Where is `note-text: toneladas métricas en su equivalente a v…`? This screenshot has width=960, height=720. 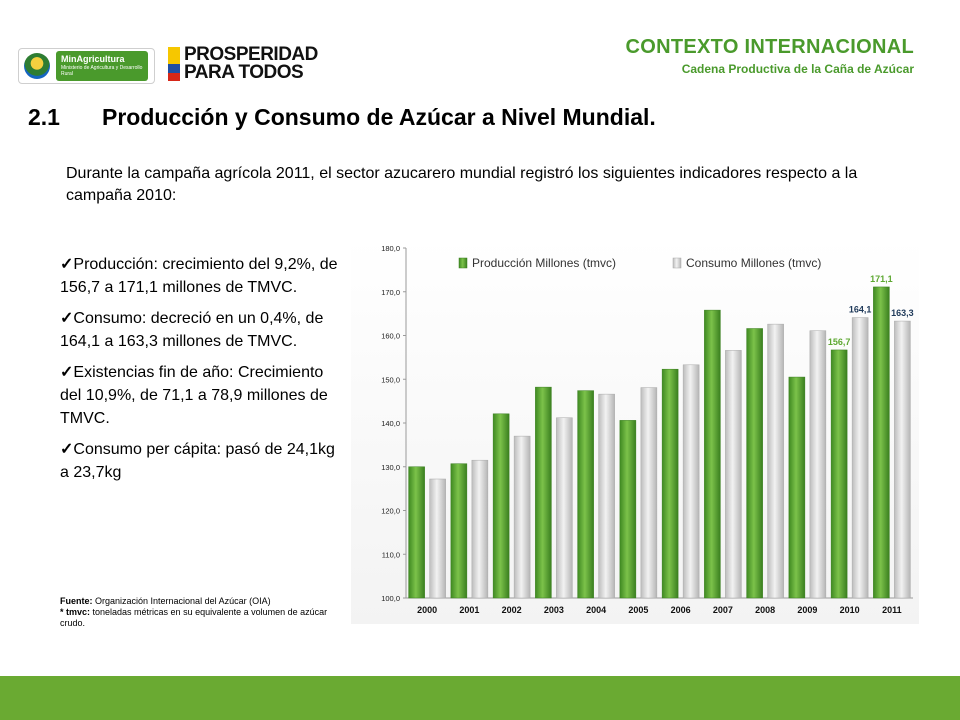
note-text: toneladas métricas en su equivalente a v… is located at coordinates (194, 617).